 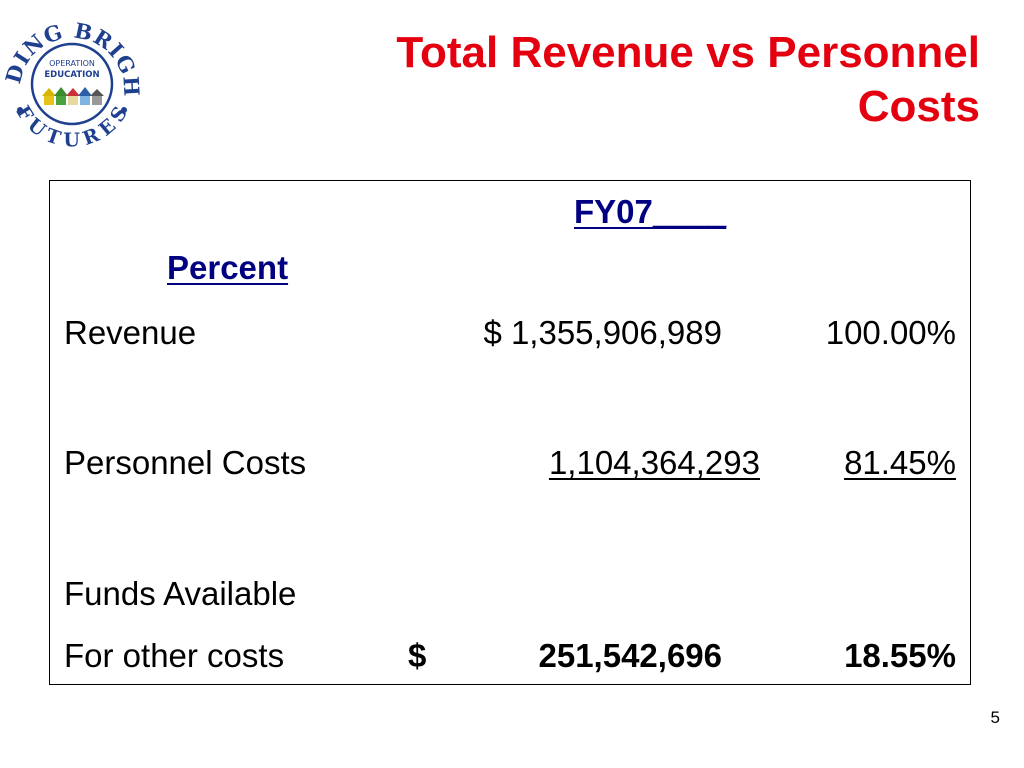 I want to click on row-revenue-percent: 100.00%, so click(x=890, y=332).